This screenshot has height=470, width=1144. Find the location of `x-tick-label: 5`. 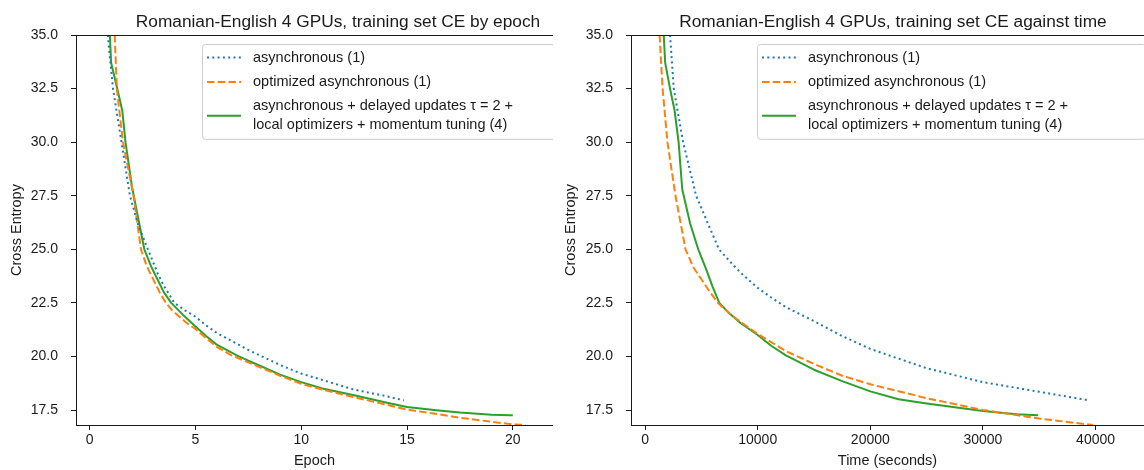

x-tick-label: 5 is located at coordinates (195, 439).